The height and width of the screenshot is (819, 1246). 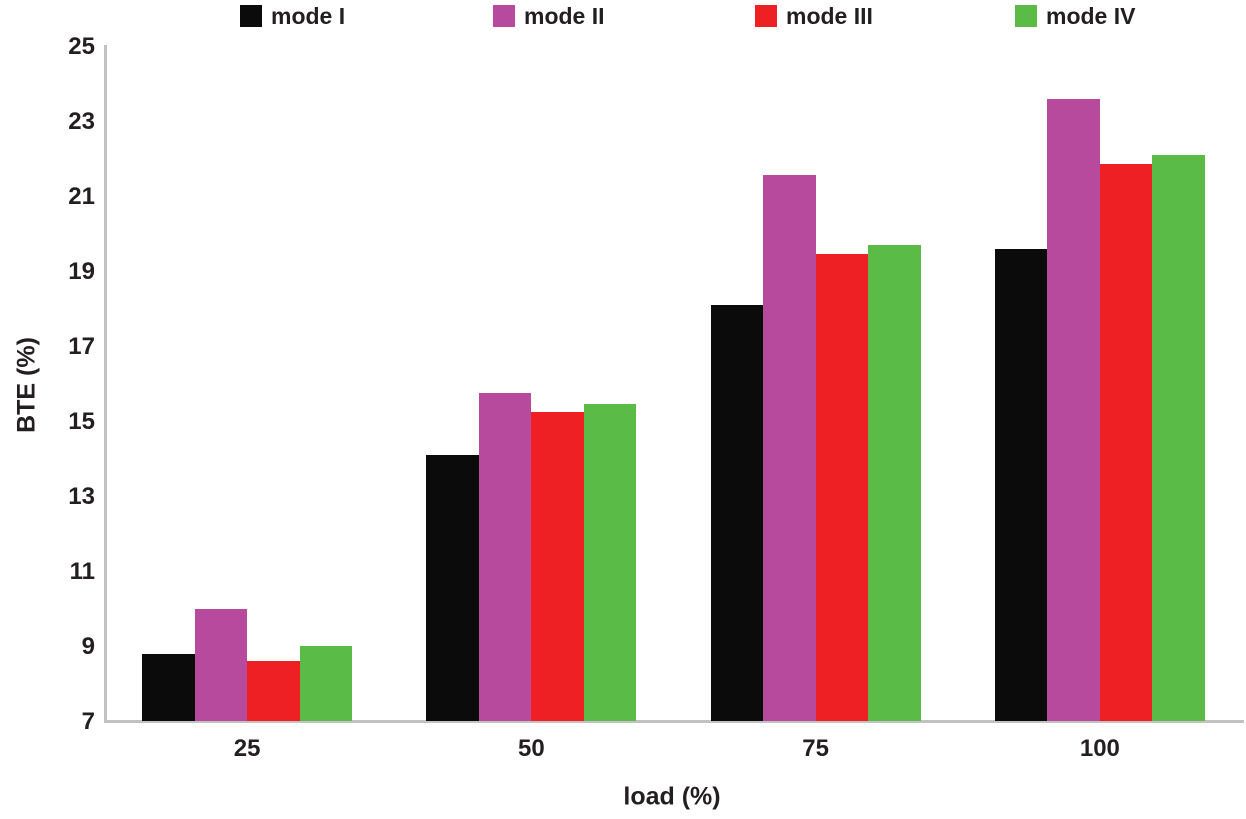 What do you see at coordinates (829, 15) in the screenshot?
I see `legend-label: mode III` at bounding box center [829, 15].